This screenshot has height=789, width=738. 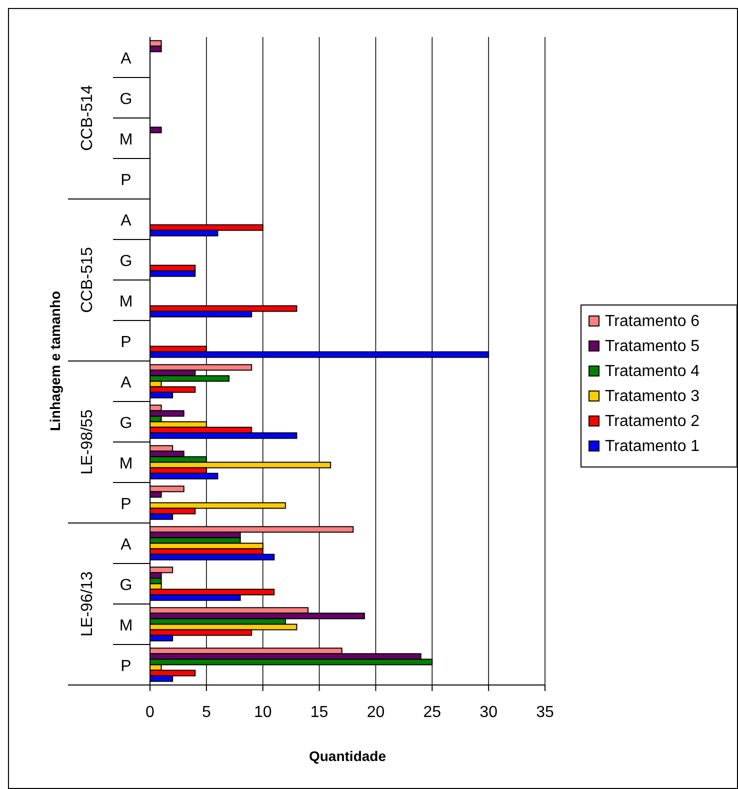 I want to click on text: LE-98/55, so click(x=87, y=441).